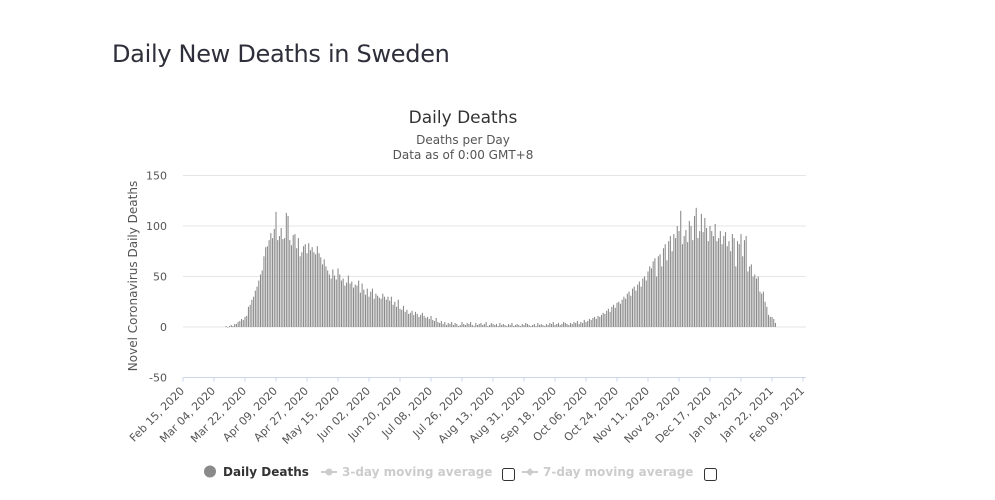 This screenshot has height=500, width=995. What do you see at coordinates (160, 277) in the screenshot?
I see `y-tick-label: 50` at bounding box center [160, 277].